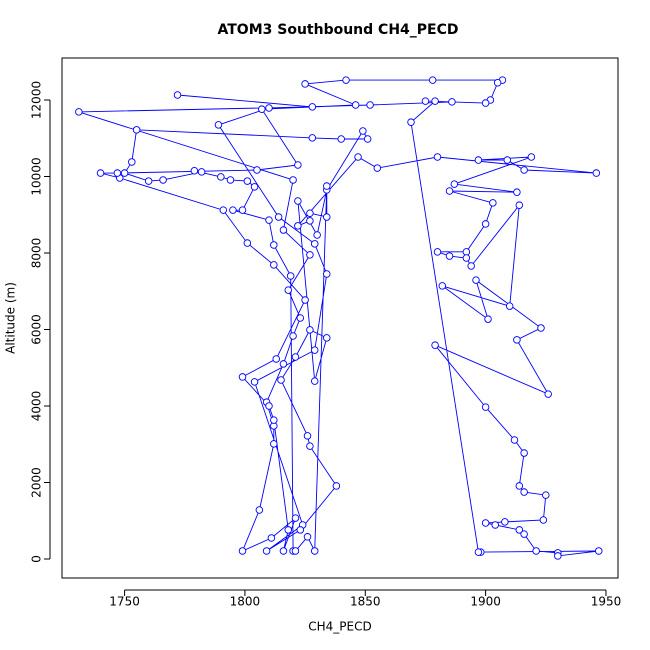 The width and height of the screenshot is (650, 650). What do you see at coordinates (245, 602) in the screenshot?
I see `x-tick-label: 1800` at bounding box center [245, 602].